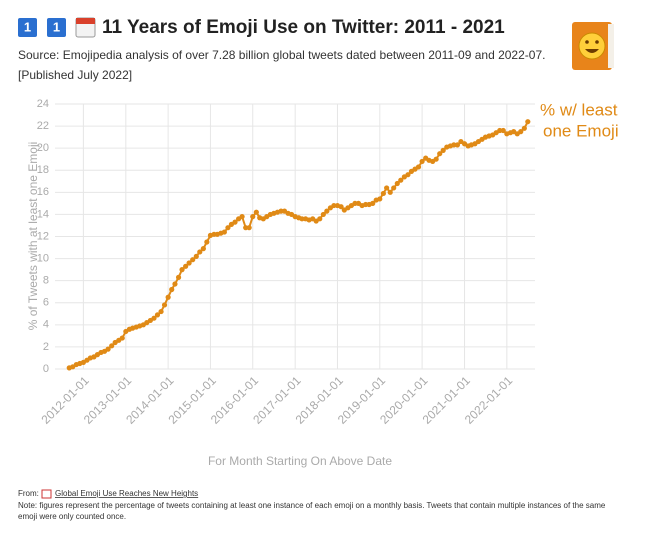 The width and height of the screenshot is (664, 533). Describe the element at coordinates (46, 281) in the screenshot. I see `y-tick-label: 8` at that location.